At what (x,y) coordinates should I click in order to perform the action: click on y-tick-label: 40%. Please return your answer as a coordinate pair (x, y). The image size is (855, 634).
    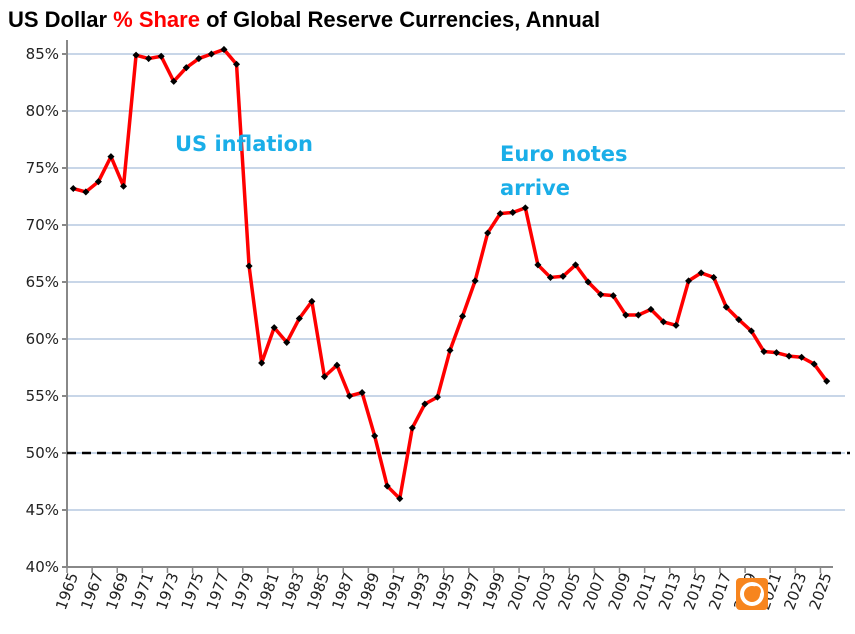
    Looking at the image, I should click on (42, 567).